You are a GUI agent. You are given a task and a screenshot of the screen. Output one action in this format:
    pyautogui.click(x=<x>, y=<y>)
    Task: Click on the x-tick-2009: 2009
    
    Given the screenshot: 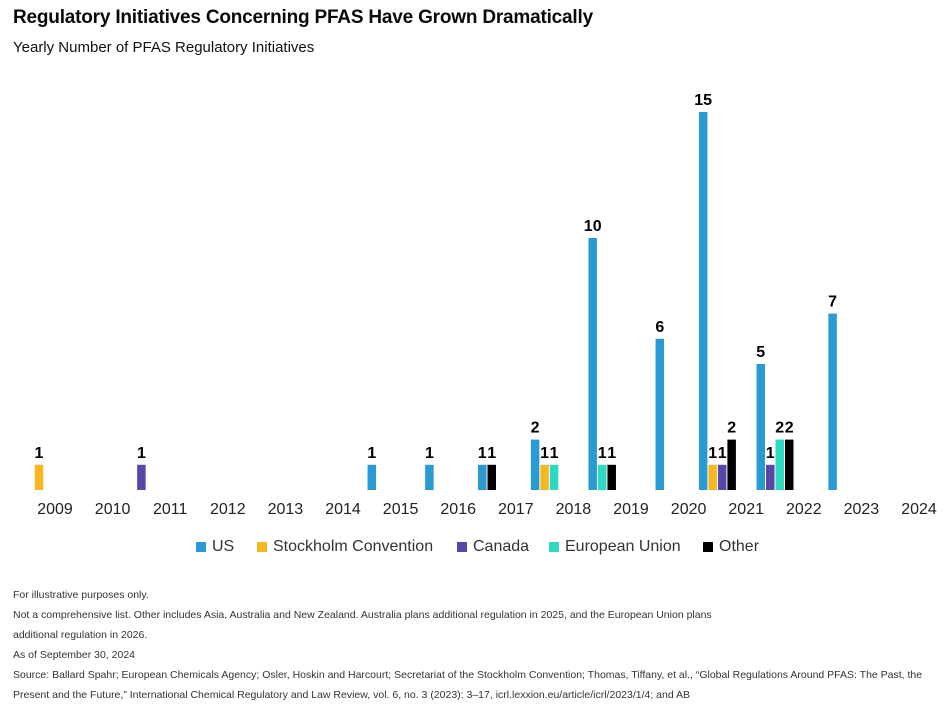 What is the action you would take?
    pyautogui.click(x=55, y=509)
    